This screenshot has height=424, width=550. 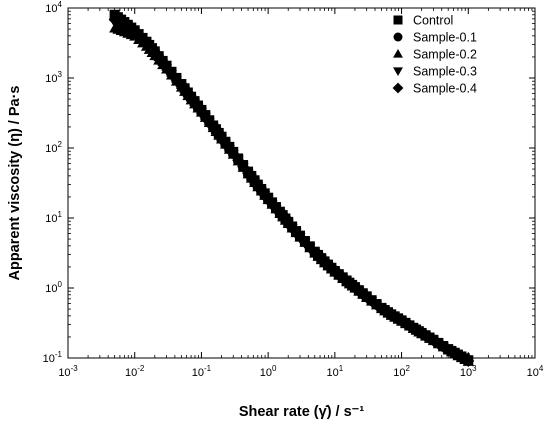 I want to click on y-tick-label: 10², so click(x=53, y=147).